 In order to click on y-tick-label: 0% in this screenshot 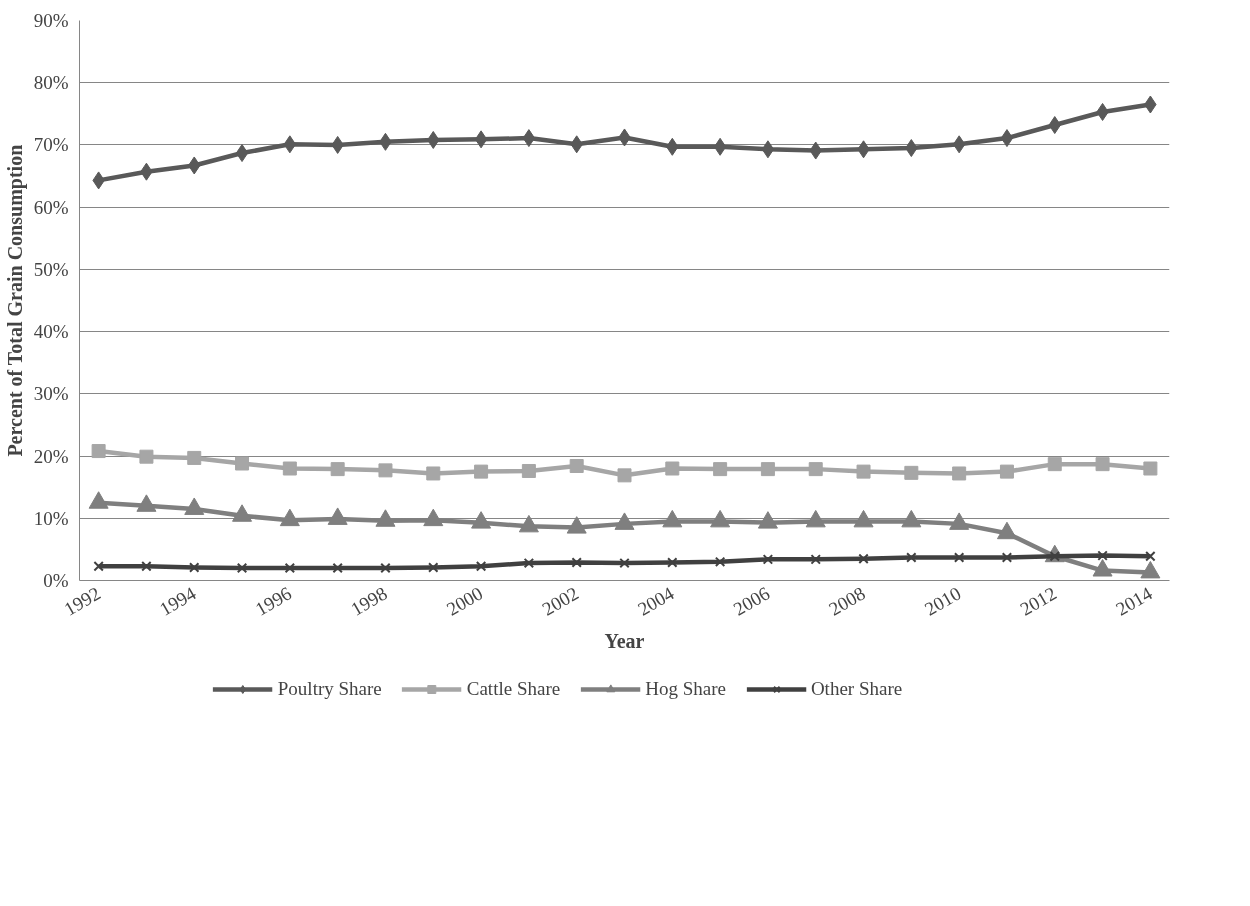, I will do `click(56, 580)`.